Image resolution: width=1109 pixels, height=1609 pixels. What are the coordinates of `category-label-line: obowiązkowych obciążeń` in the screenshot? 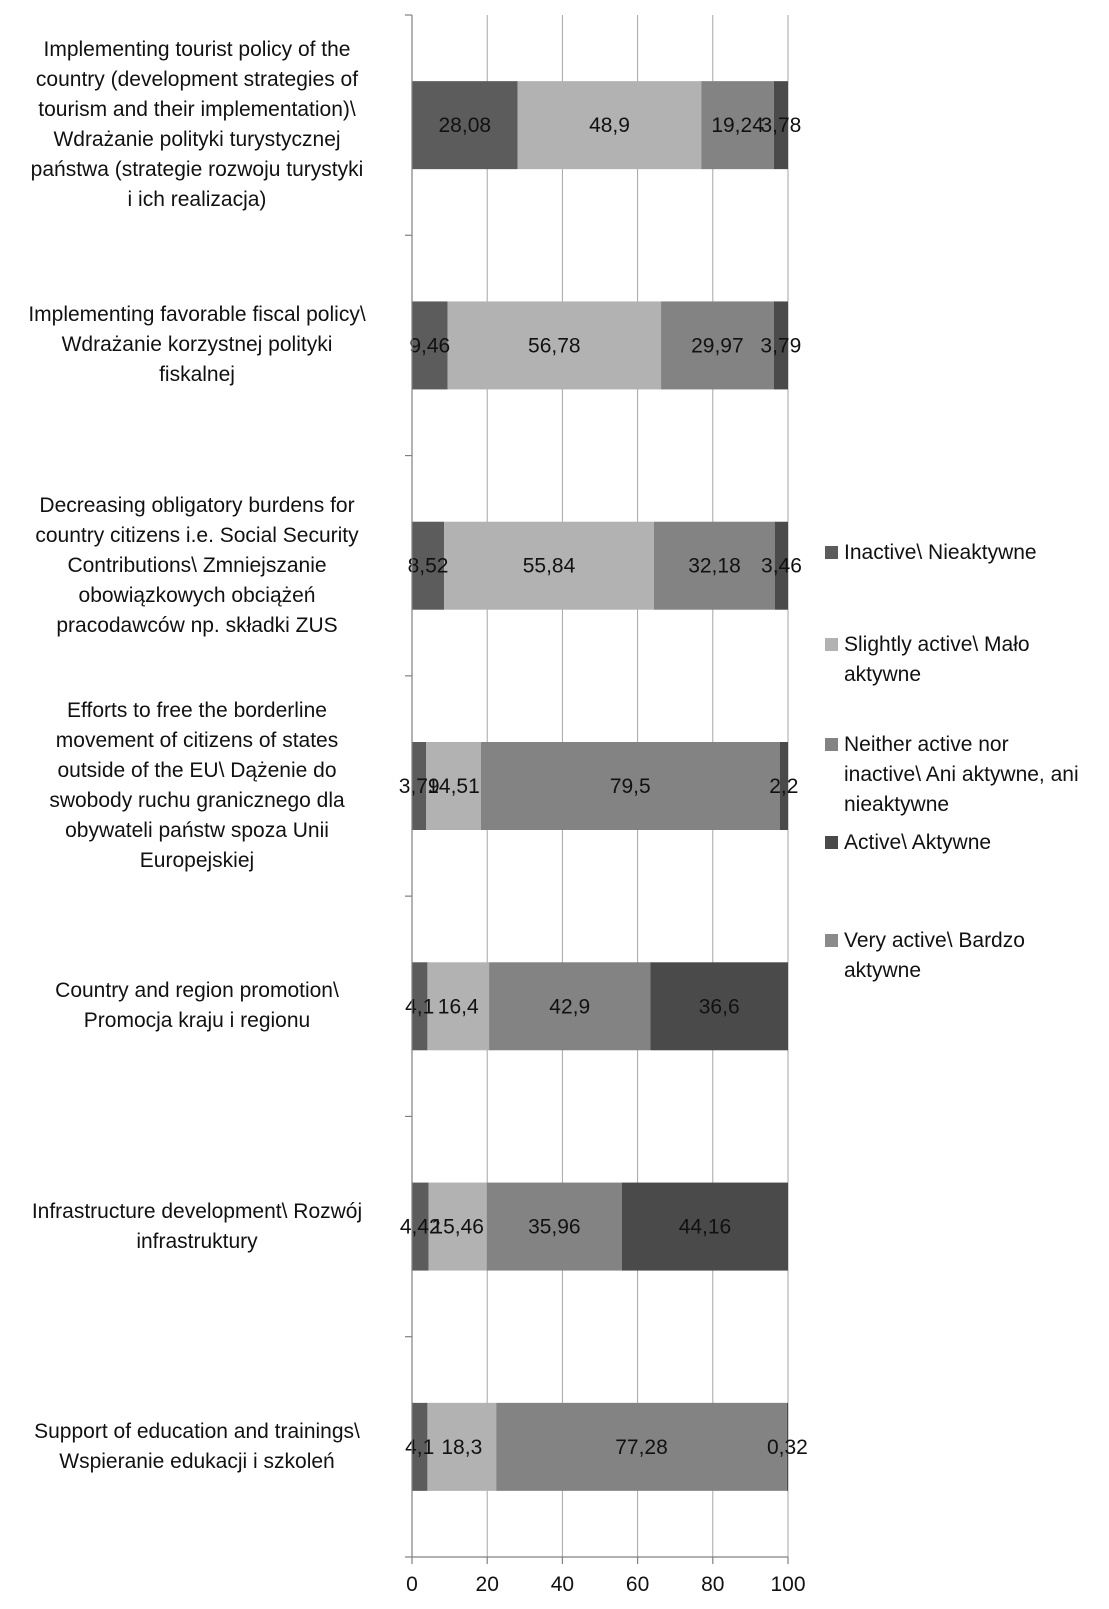 It's located at (197, 595).